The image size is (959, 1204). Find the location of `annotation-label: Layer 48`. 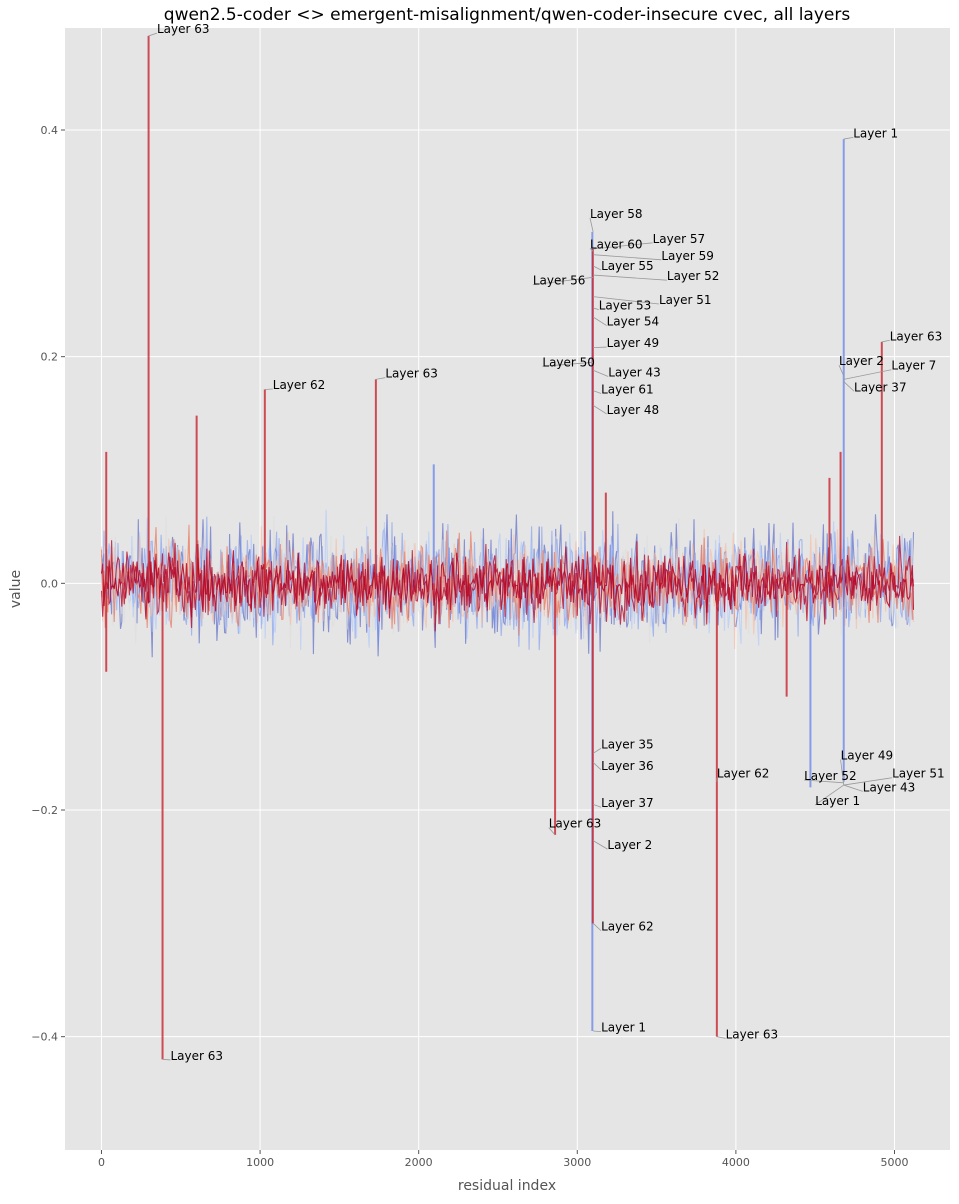

annotation-label: Layer 48 is located at coordinates (633, 410).